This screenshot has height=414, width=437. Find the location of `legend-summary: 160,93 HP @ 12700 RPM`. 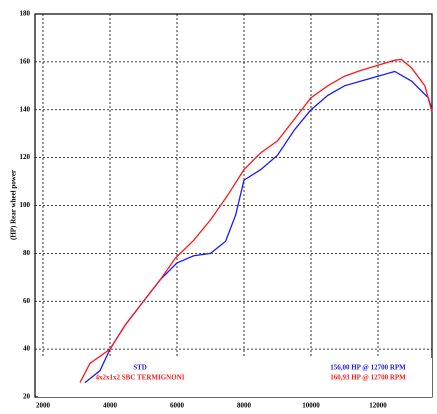

legend-summary: 160,93 HP @ 12700 RPM is located at coordinates (368, 378).